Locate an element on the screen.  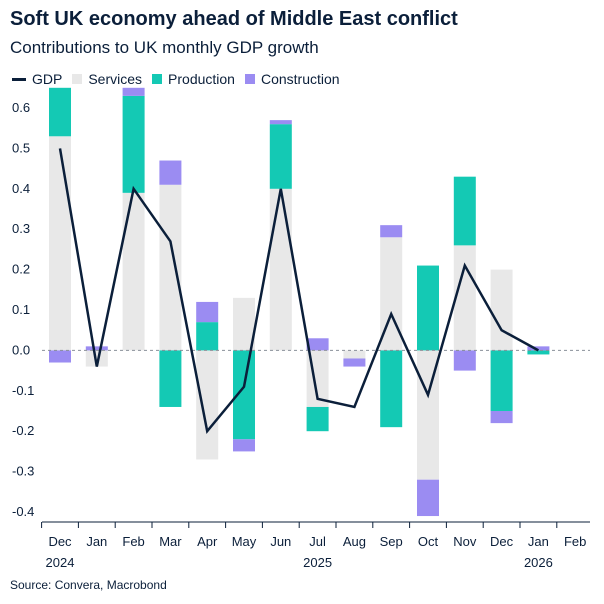
x-tick-label: Jun is located at coordinates (280, 541).